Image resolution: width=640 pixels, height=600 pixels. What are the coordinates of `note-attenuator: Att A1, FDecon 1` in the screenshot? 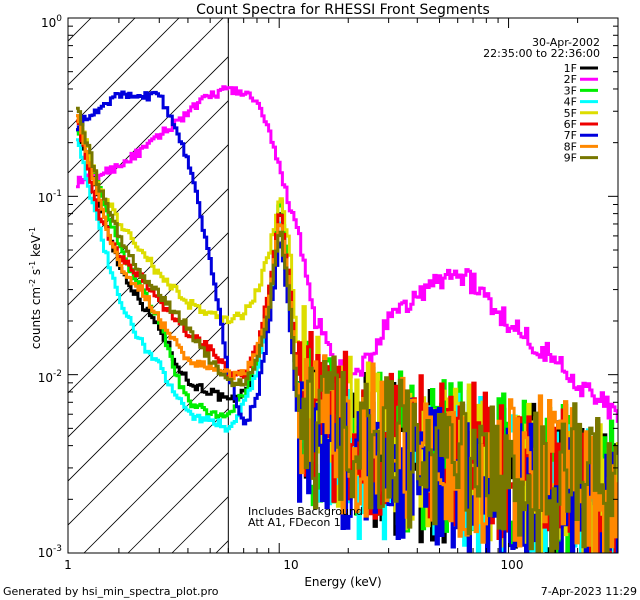 It's located at (294, 522).